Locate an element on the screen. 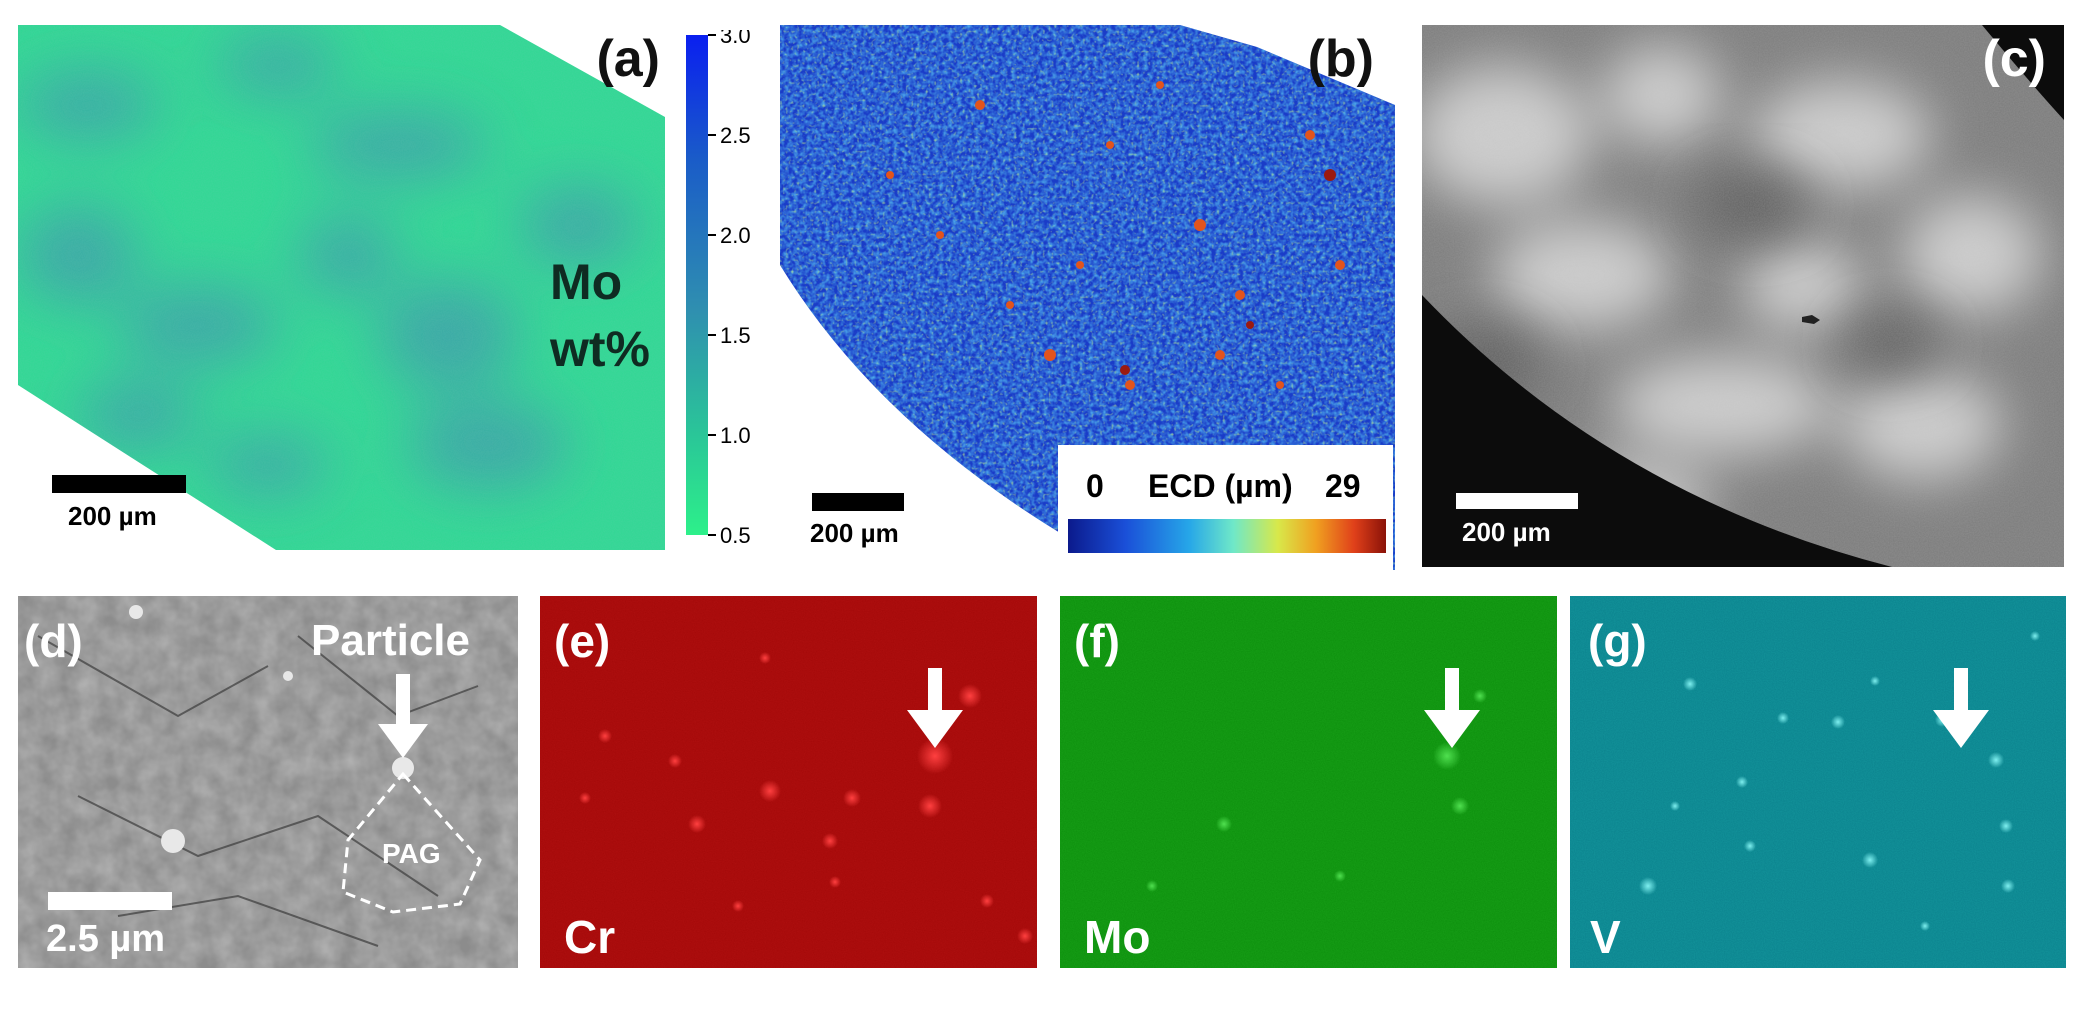 This screenshot has width=2088, height=1010. v-eds-map is located at coordinates (1818, 782).